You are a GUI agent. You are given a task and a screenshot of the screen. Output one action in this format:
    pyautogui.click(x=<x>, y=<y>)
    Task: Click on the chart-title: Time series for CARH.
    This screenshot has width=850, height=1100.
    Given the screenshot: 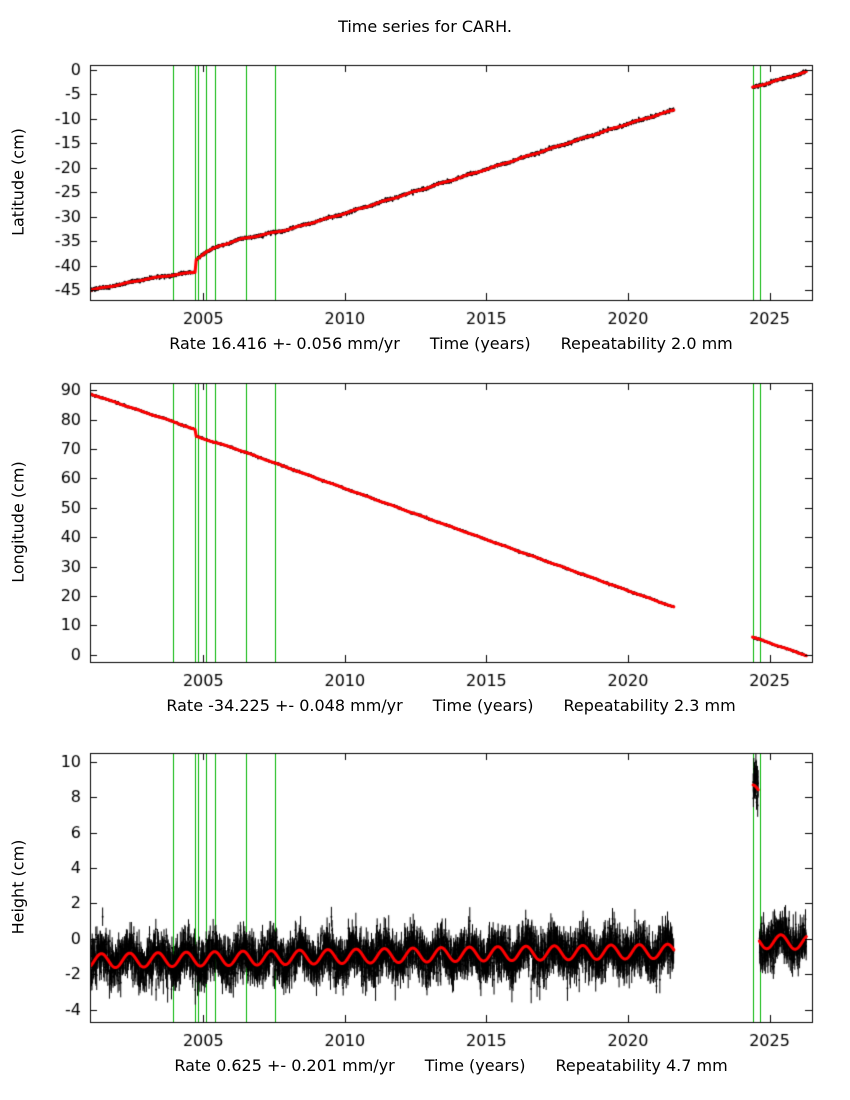 What is the action you would take?
    pyautogui.click(x=425, y=26)
    